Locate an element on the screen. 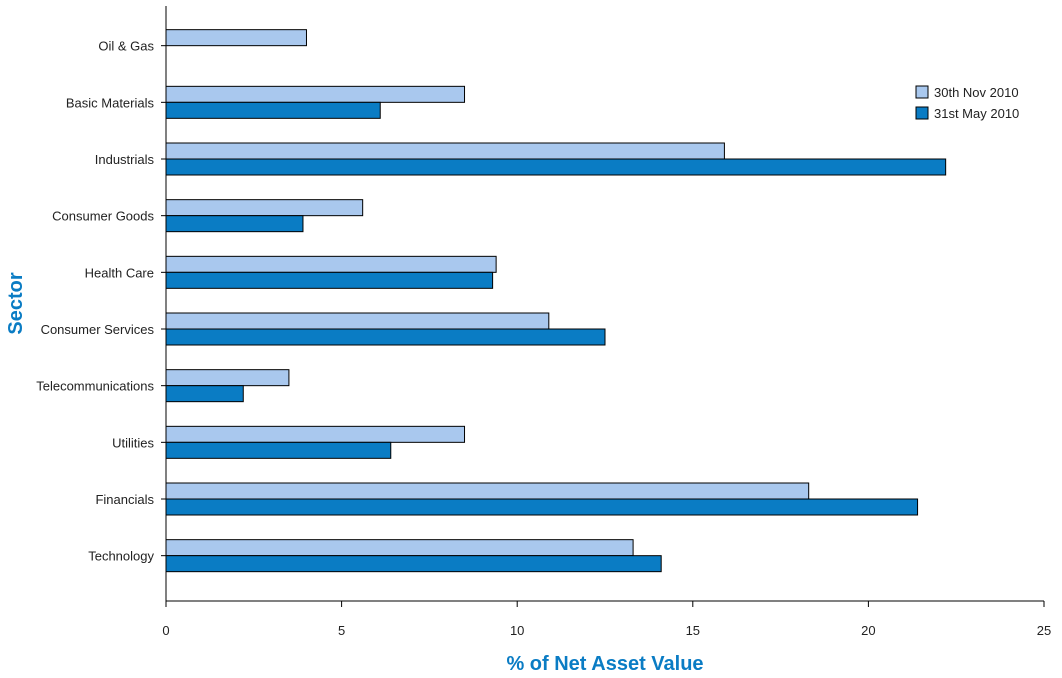  bar-consumer-services-nov-2010 is located at coordinates (357, 321).